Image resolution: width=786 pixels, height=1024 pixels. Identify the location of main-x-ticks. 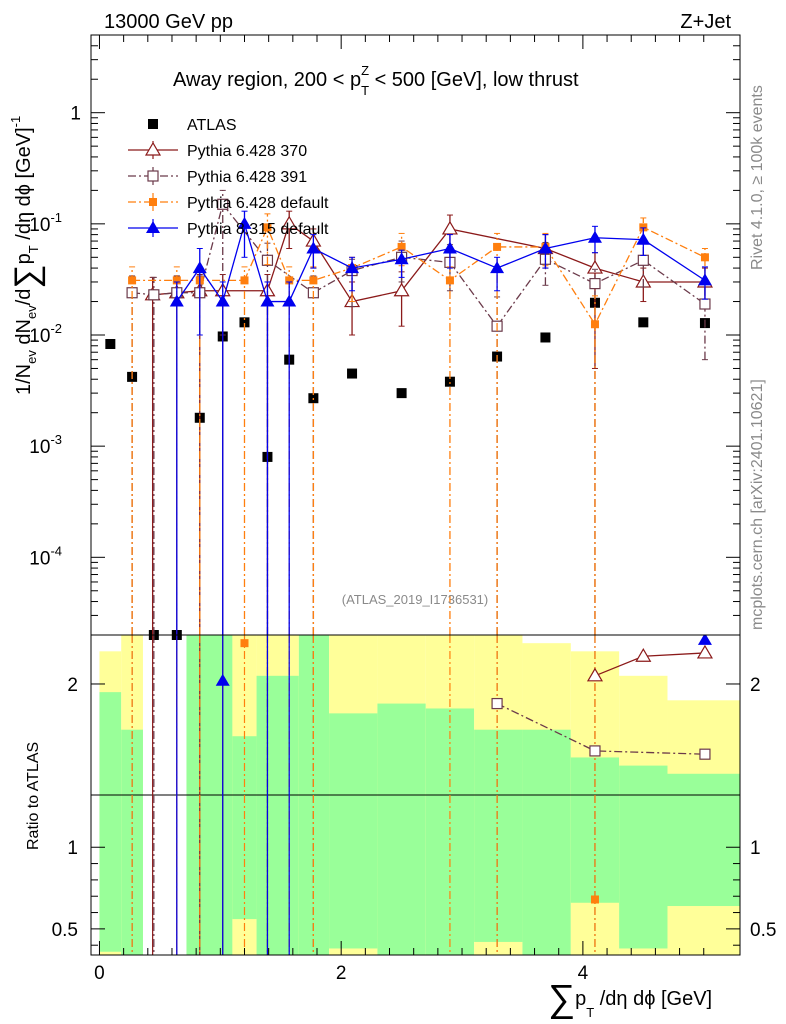
(401, 42).